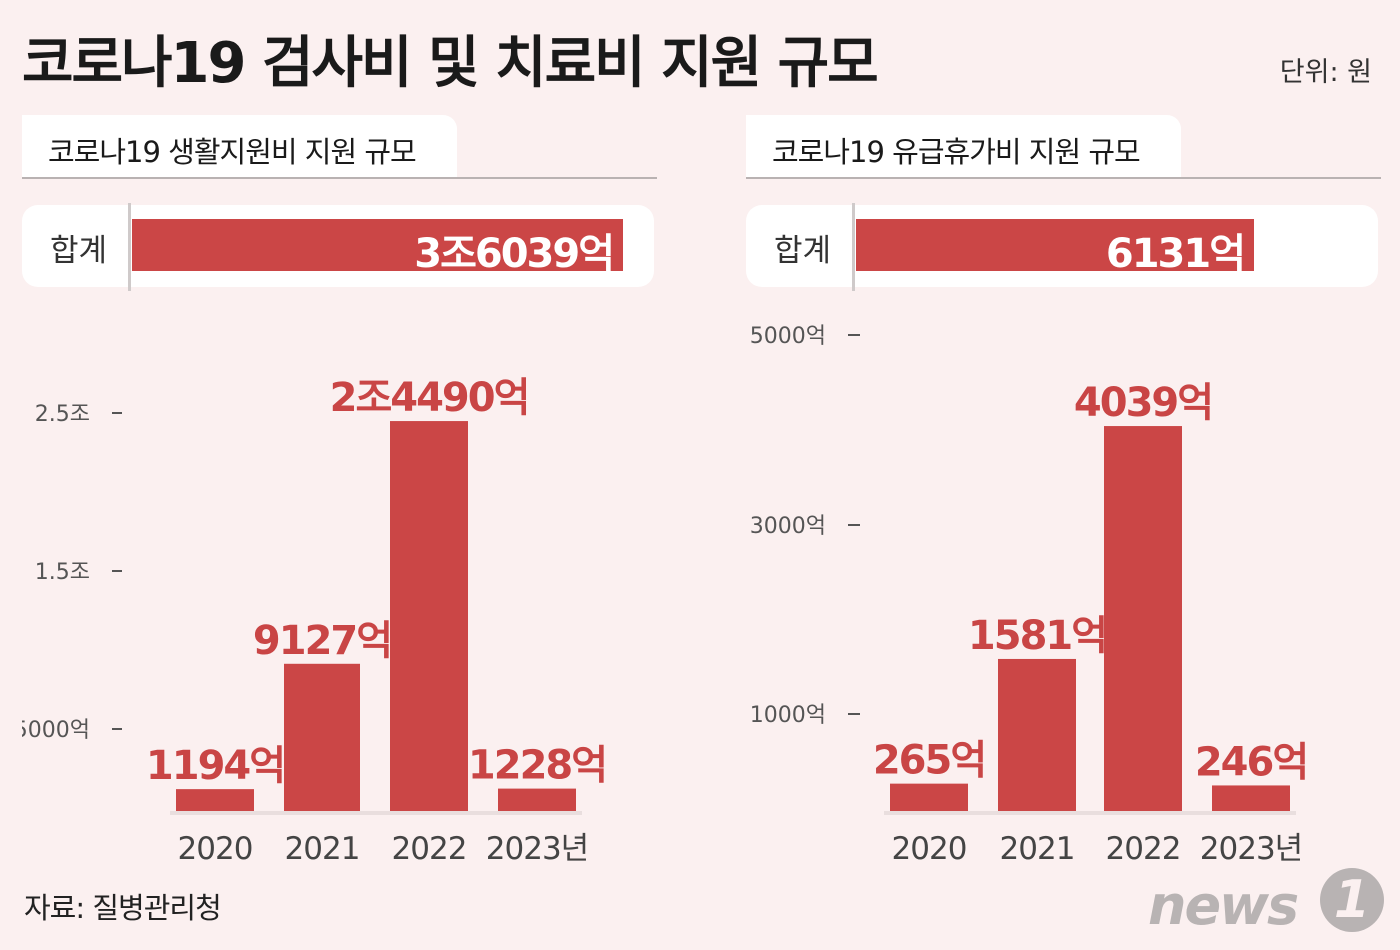 The height and width of the screenshot is (950, 1400). What do you see at coordinates (123, 908) in the screenshot?
I see `source-note: 자료: 질병관리청` at bounding box center [123, 908].